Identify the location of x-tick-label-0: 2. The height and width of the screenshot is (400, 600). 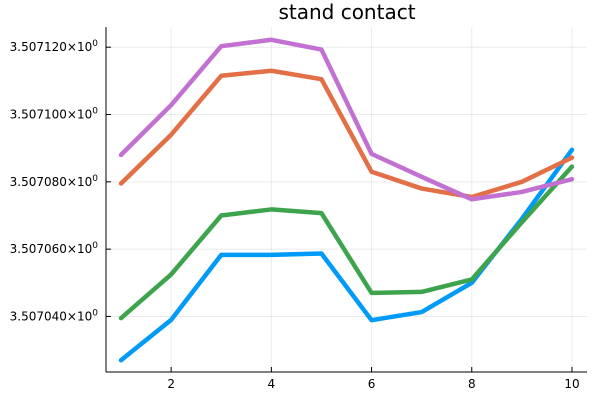
(171, 384).